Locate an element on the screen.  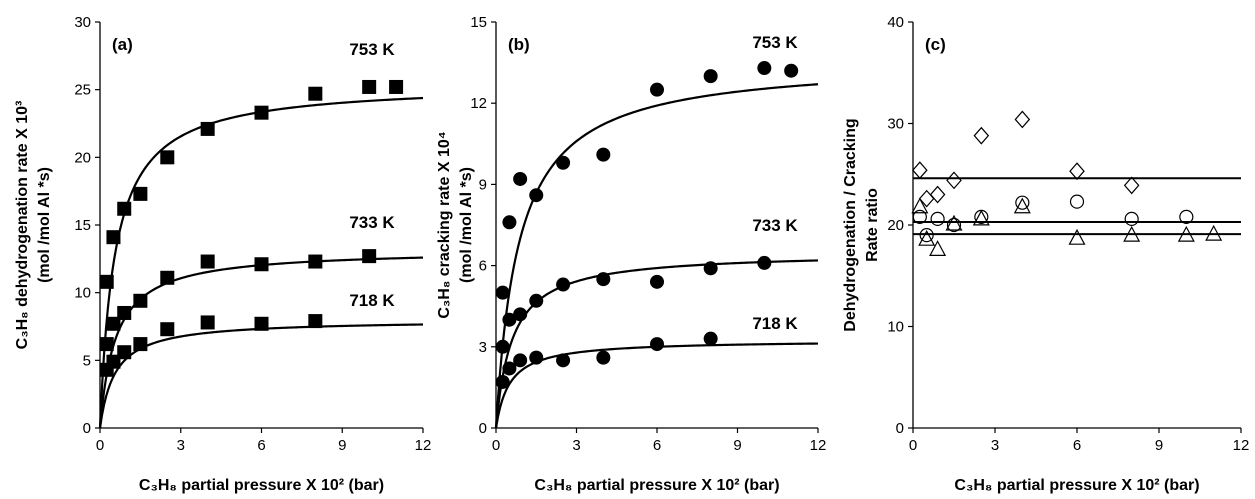
y-tick-label: 5 is located at coordinates (87, 360).